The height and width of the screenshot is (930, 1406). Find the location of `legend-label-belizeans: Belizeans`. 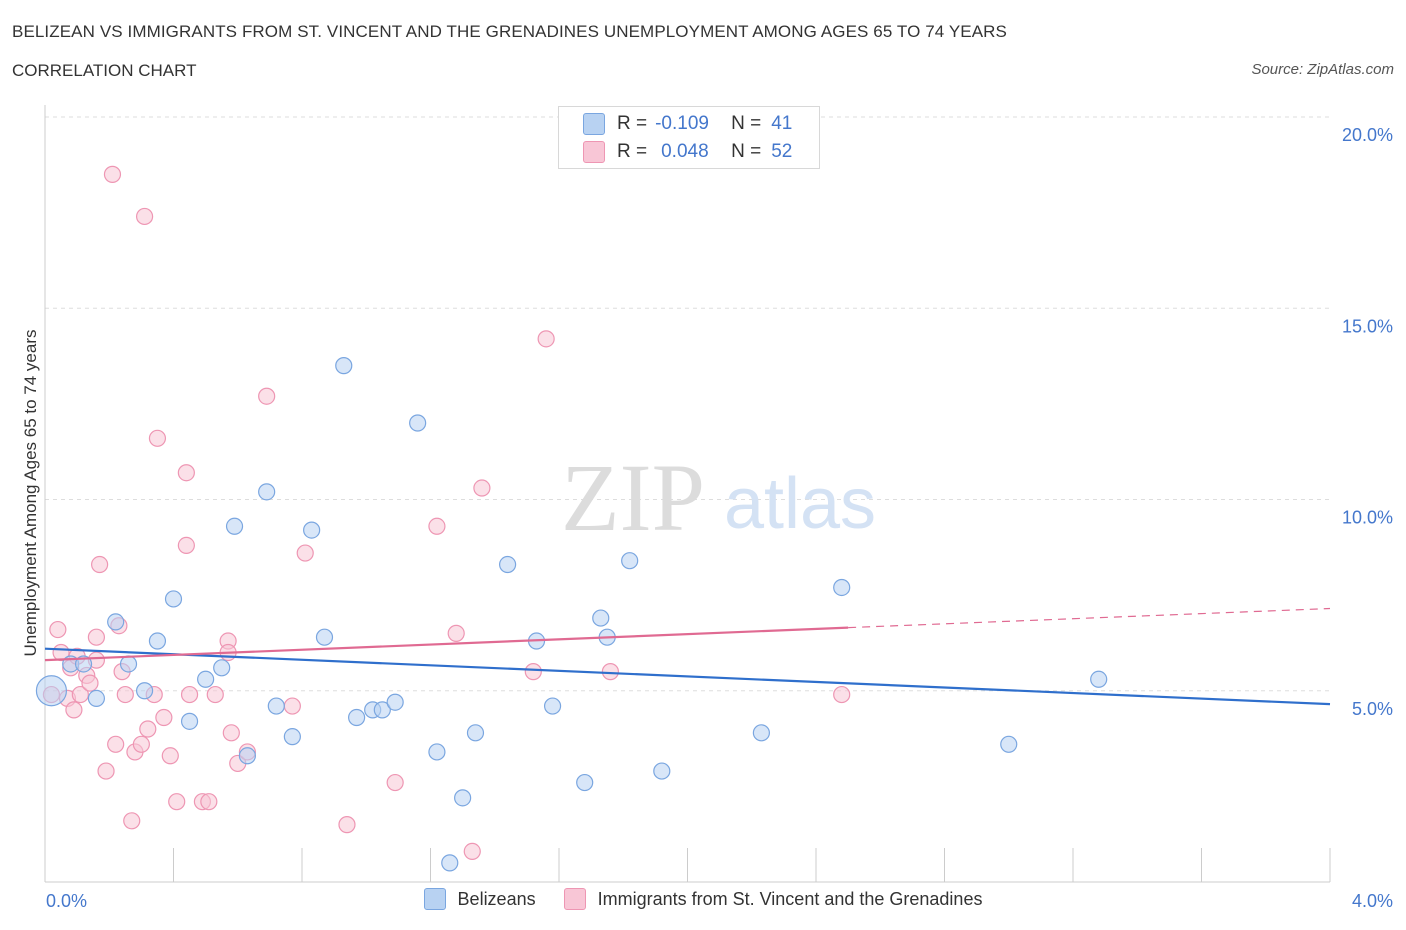

legend-label-belizeans: Belizeans is located at coordinates (496, 898).